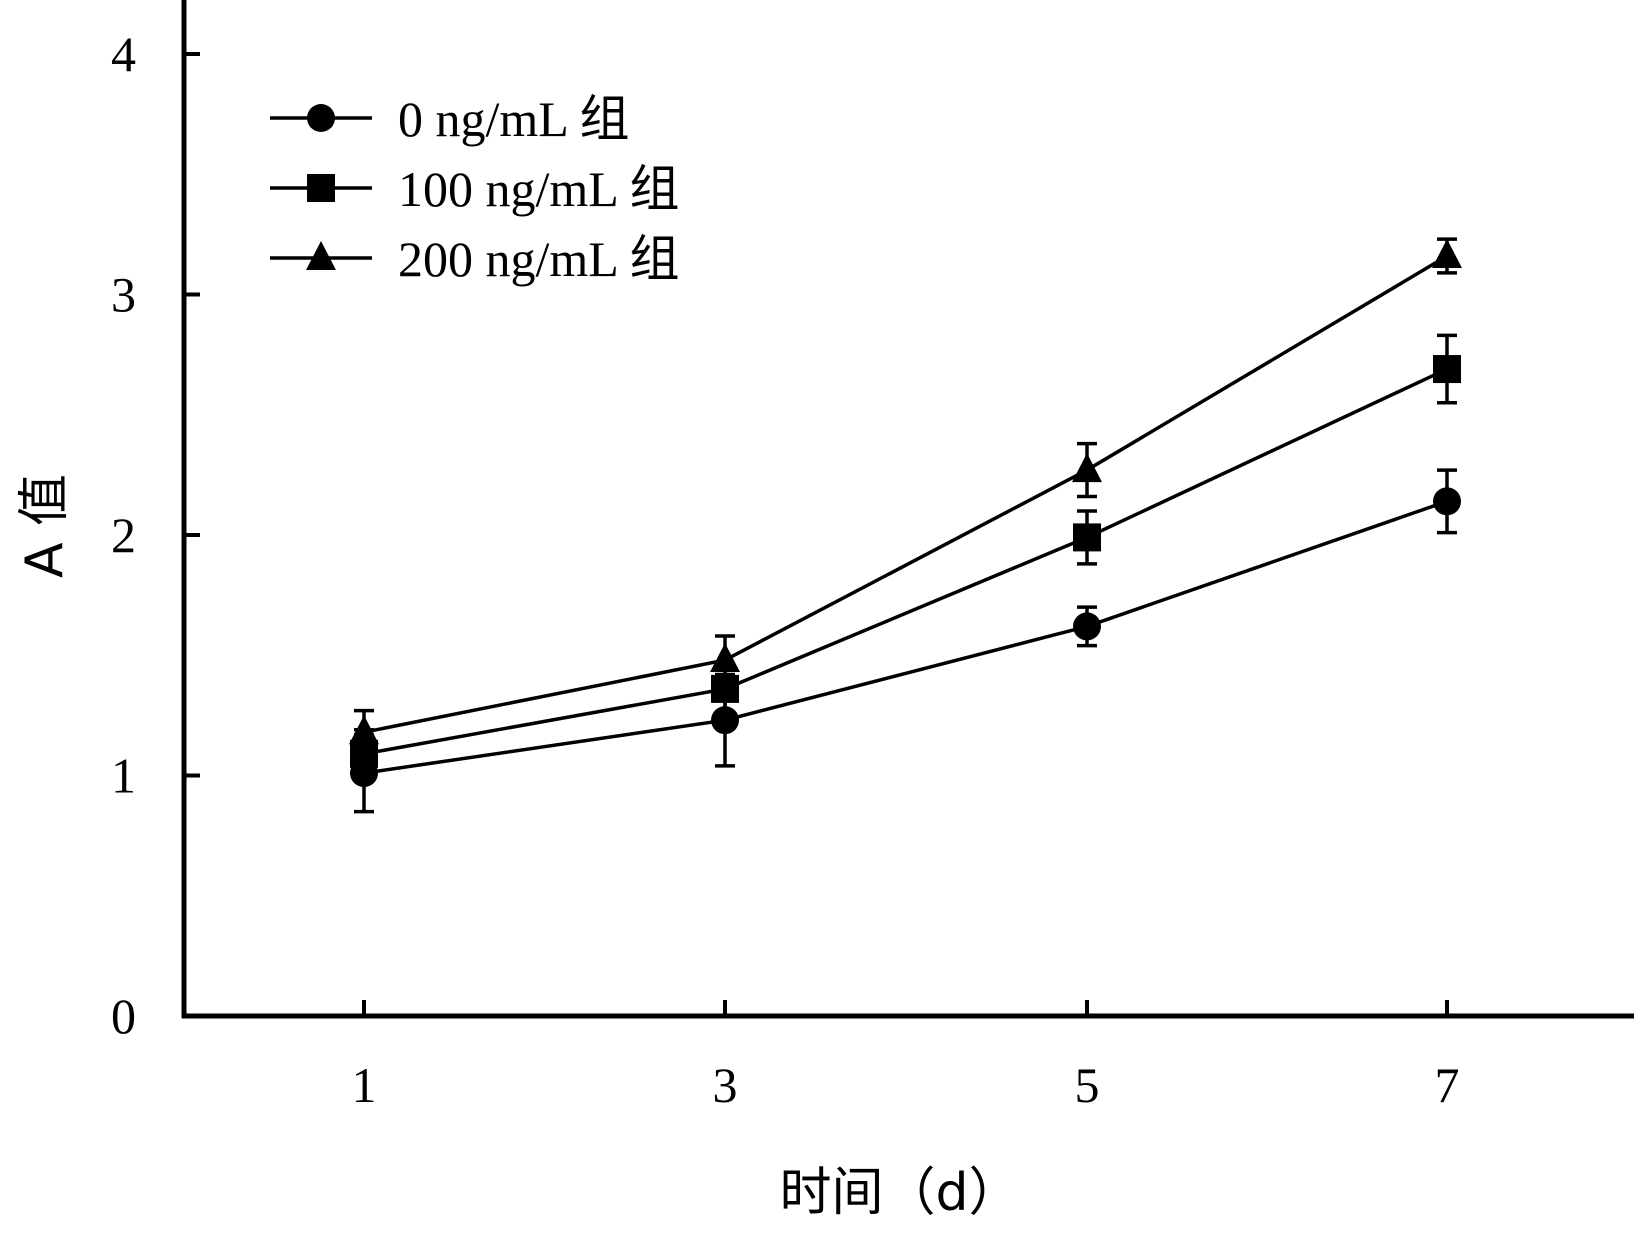  I want to click on legend-item: 100 ng/mL 组, so click(474, 189).